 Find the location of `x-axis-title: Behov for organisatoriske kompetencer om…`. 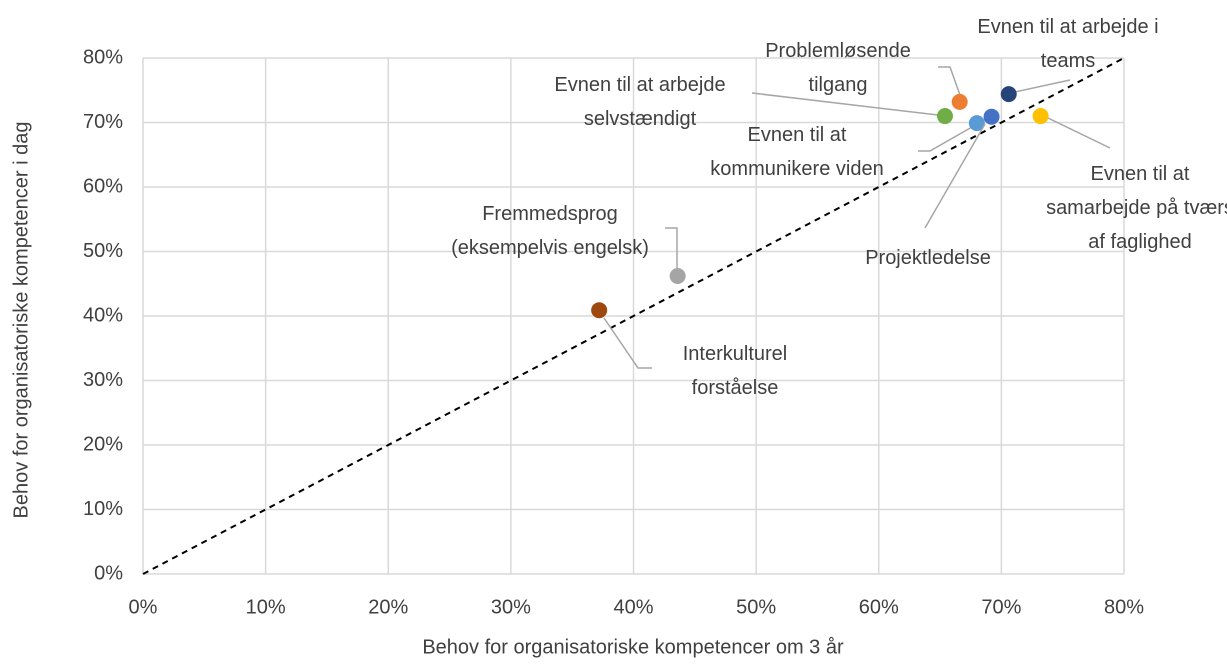

x-axis-title: Behov for organisatoriske kompetencer om… is located at coordinates (633, 647).